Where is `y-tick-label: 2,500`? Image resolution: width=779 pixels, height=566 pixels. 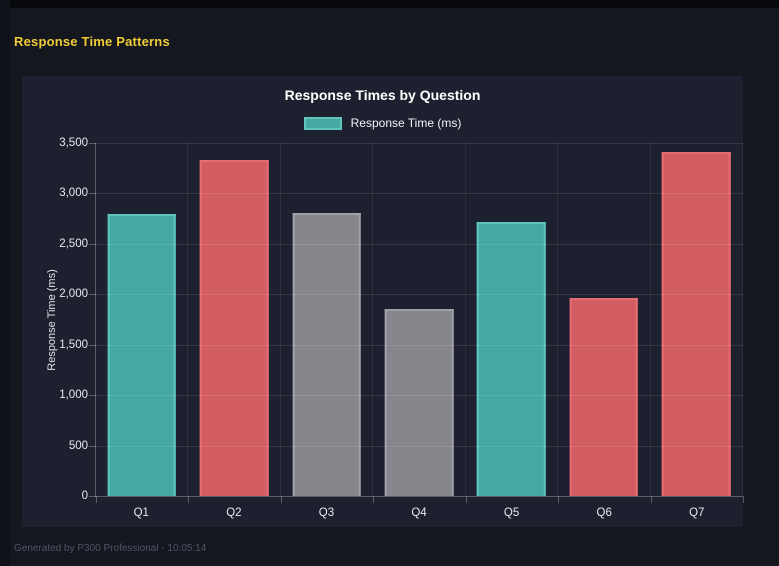 y-tick-label: 2,500 is located at coordinates (73, 243).